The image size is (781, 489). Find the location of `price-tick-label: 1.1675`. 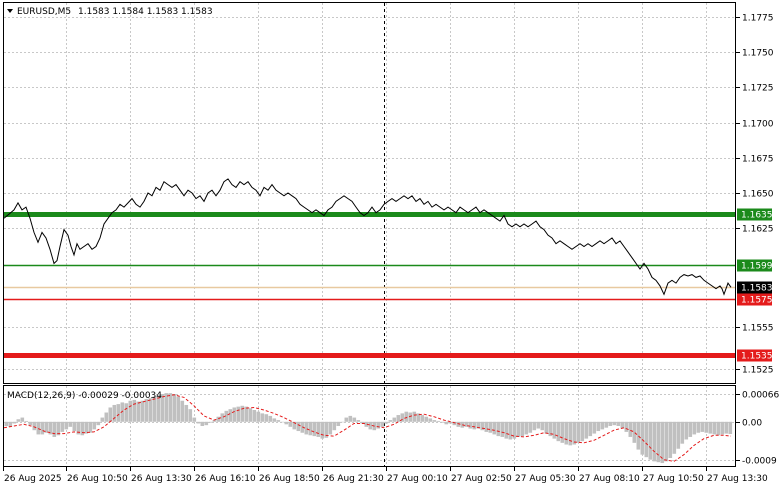

price-tick-label: 1.1675 is located at coordinates (758, 160).